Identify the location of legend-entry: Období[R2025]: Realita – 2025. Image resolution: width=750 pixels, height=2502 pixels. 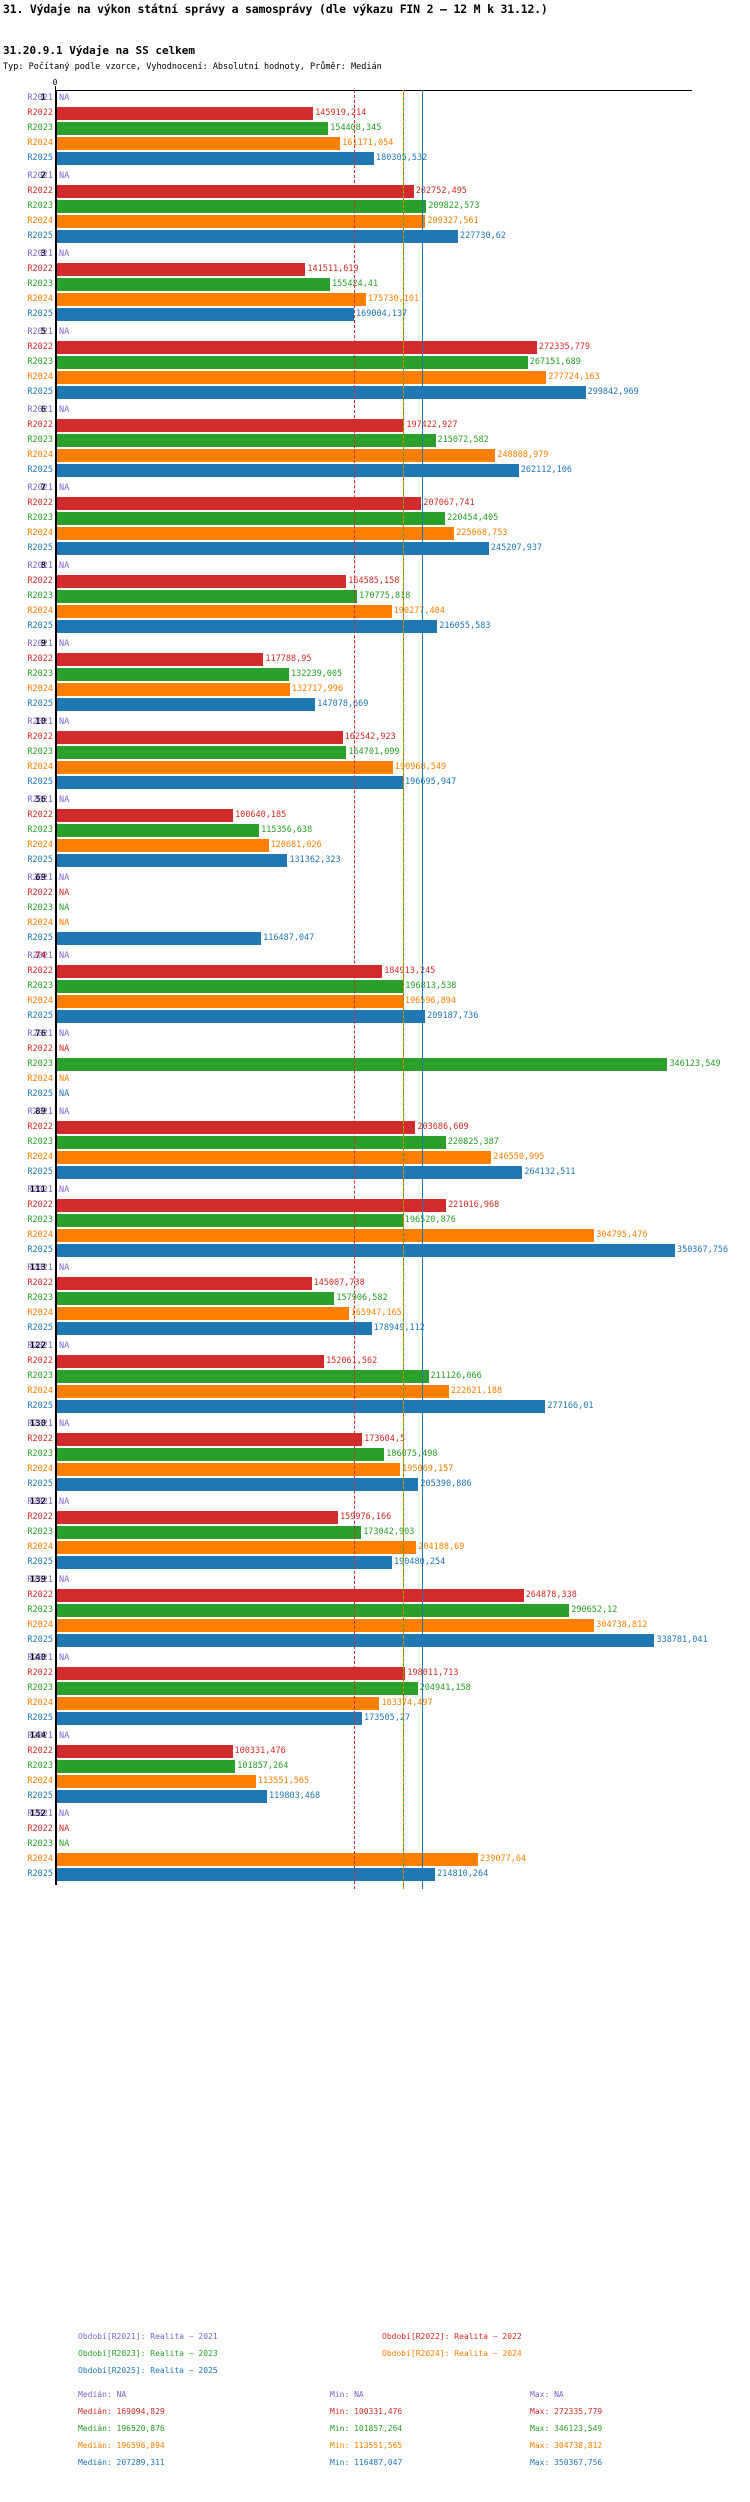
(148, 2370).